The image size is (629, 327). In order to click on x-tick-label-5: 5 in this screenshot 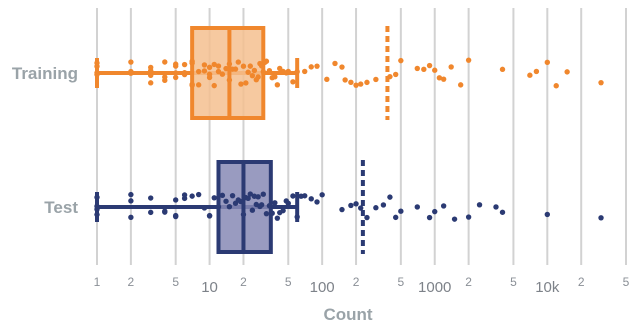, I will do `click(288, 282)`.